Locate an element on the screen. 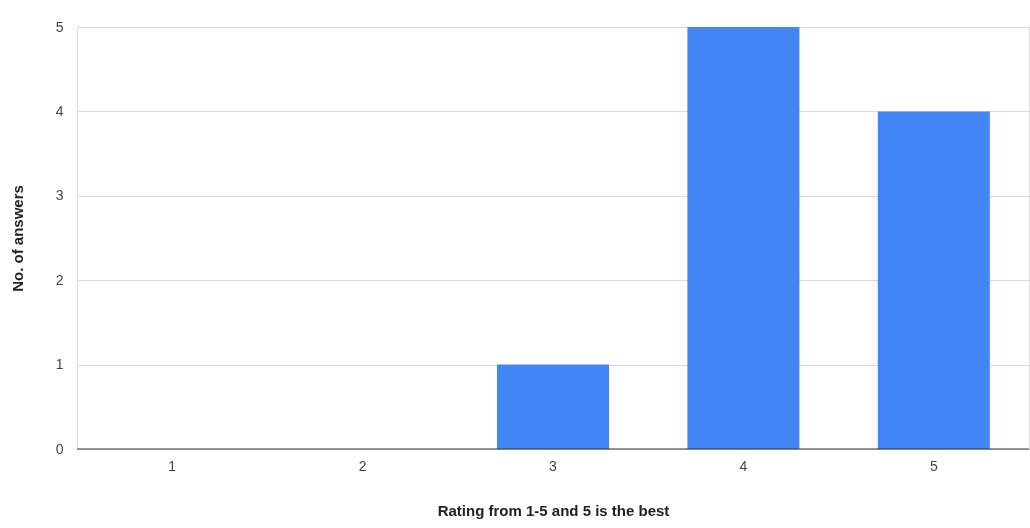  y-tick-label: 3 is located at coordinates (59, 195).